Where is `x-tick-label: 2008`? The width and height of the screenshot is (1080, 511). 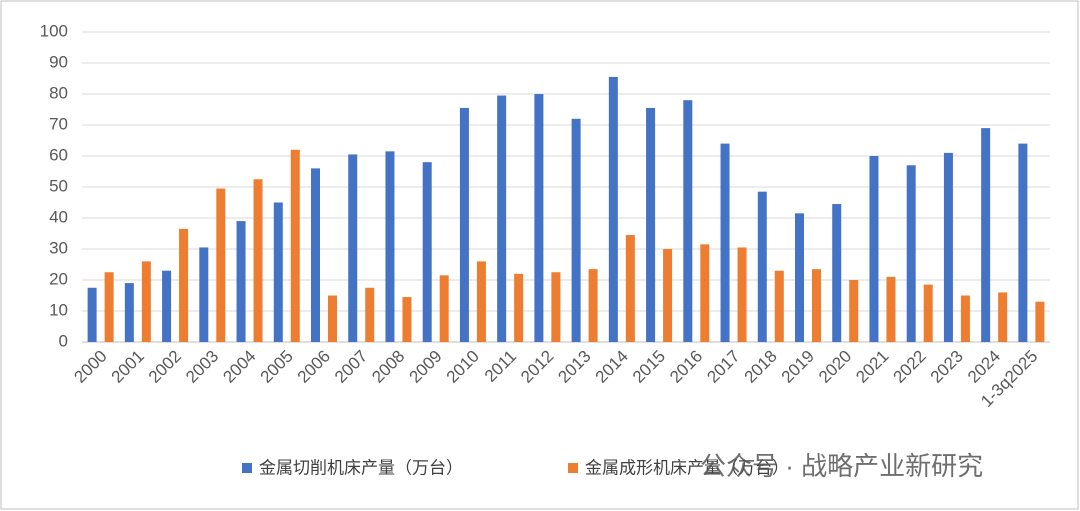
x-tick-label: 2008 is located at coordinates (388, 367).